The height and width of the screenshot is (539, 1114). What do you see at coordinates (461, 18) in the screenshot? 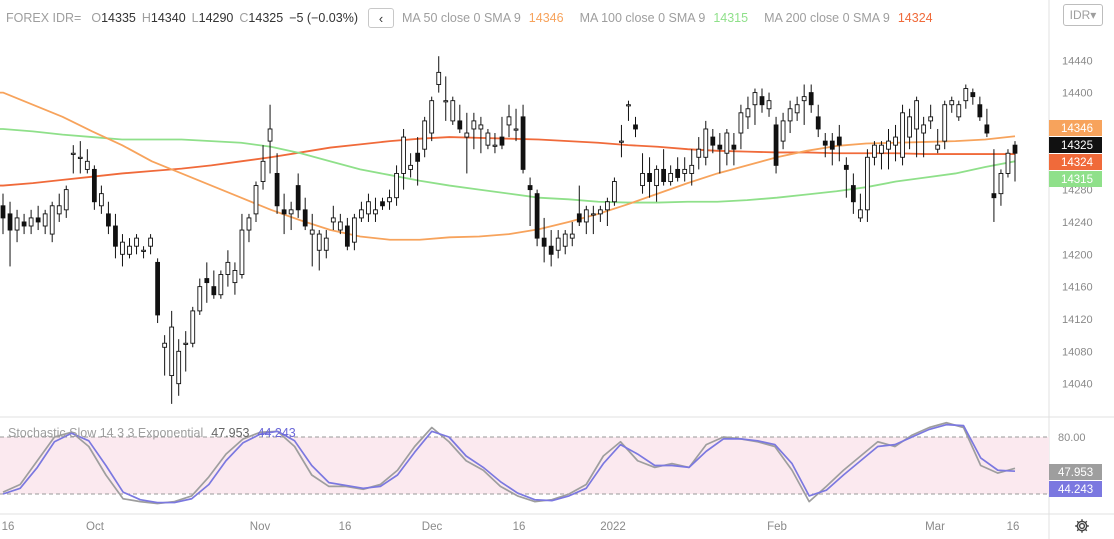
I see `ma50-label: MA 50 close 0 SMA 9` at bounding box center [461, 18].